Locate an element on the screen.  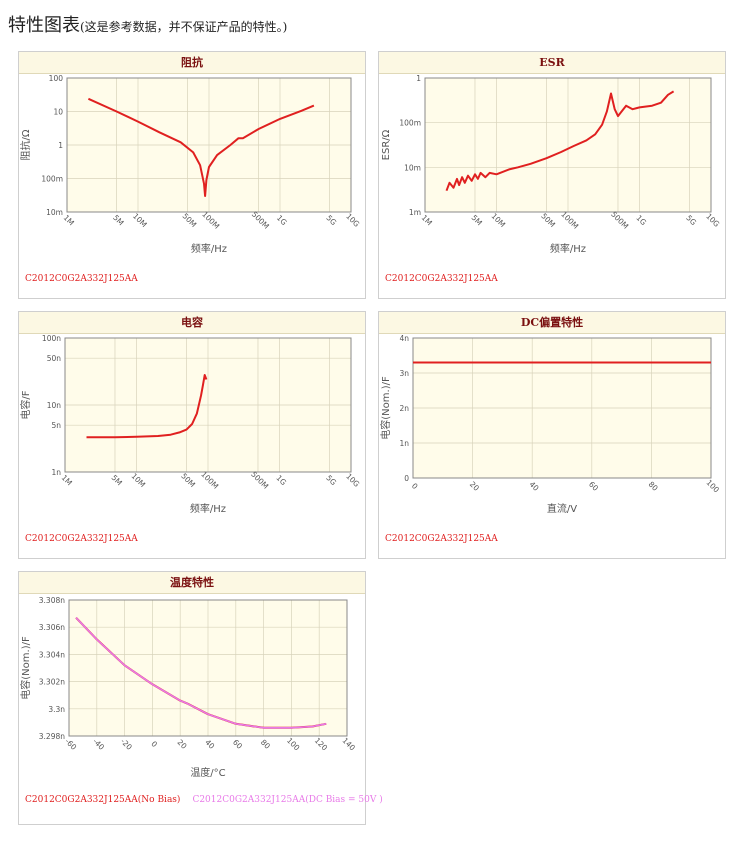
x-axis-label: 直流/V is located at coordinates (562, 508).